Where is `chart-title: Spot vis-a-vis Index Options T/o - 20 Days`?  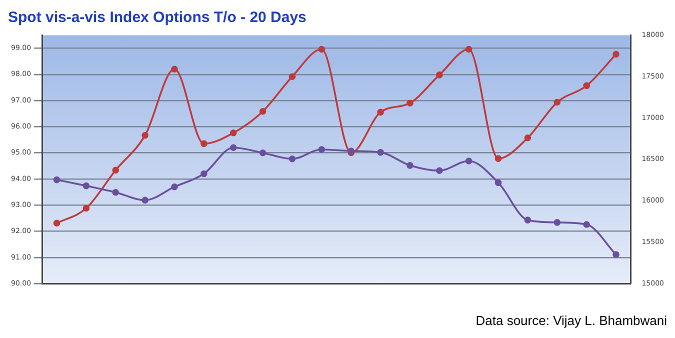
chart-title: Spot vis-a-vis Index Options T/o - 20 Days is located at coordinates (158, 18).